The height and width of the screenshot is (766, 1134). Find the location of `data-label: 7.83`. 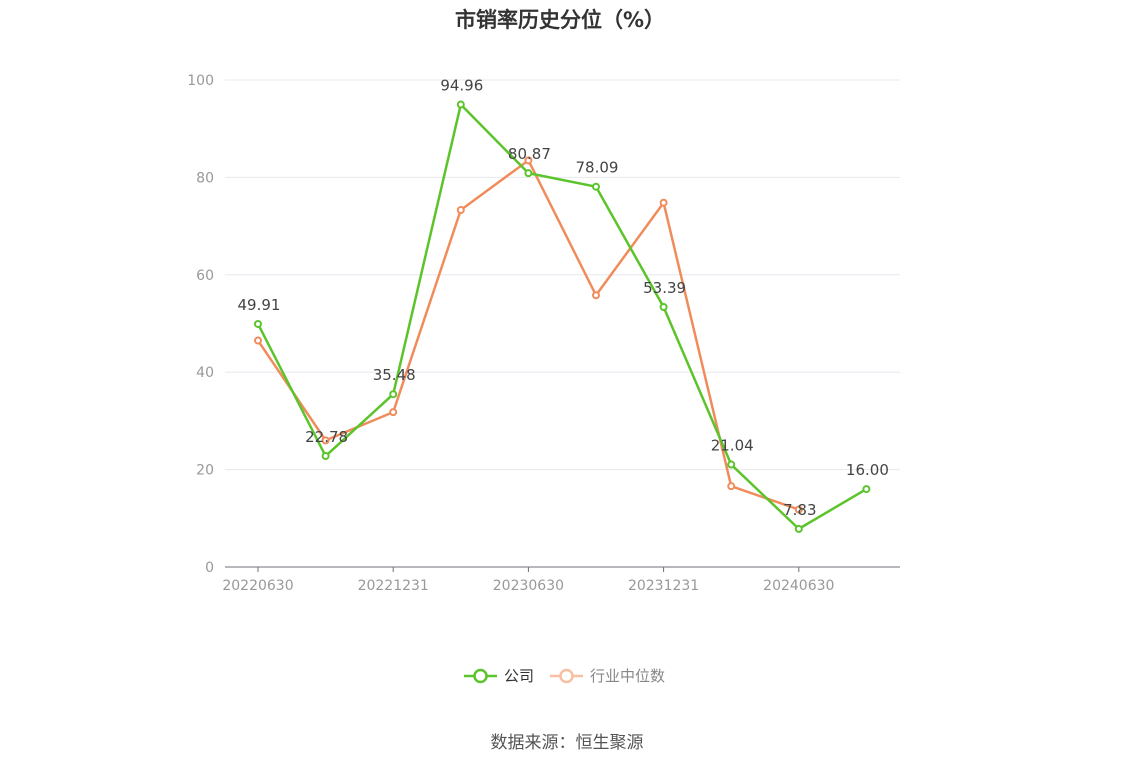

data-label: 7.83 is located at coordinates (799, 510).